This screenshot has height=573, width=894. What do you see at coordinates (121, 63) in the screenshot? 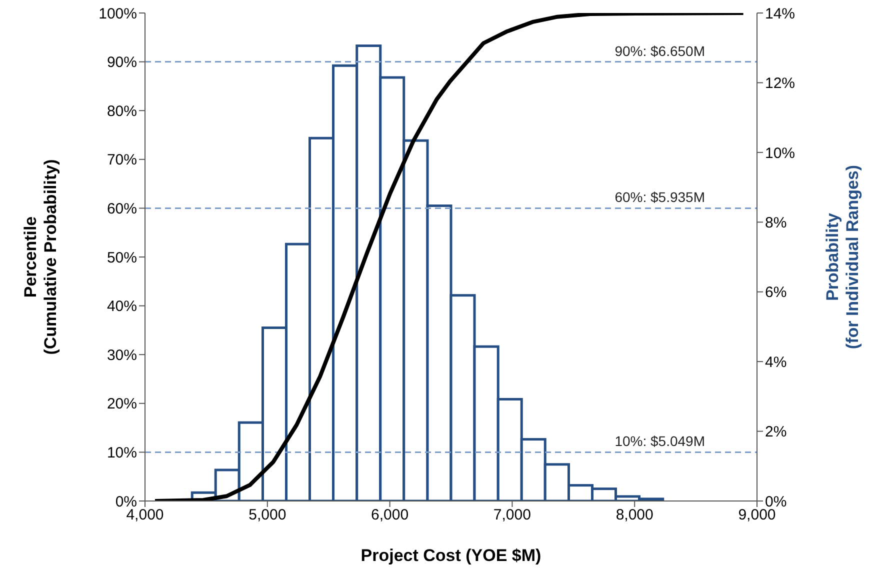
I see `y-tick-label: 90%` at bounding box center [121, 63].